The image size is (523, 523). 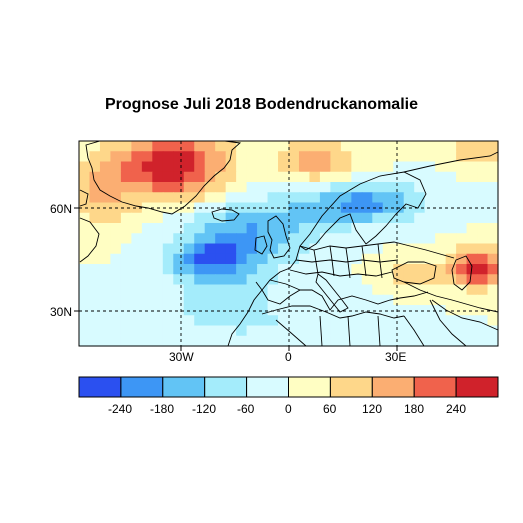 I want to click on lon-label-30e: 30E, so click(x=396, y=357).